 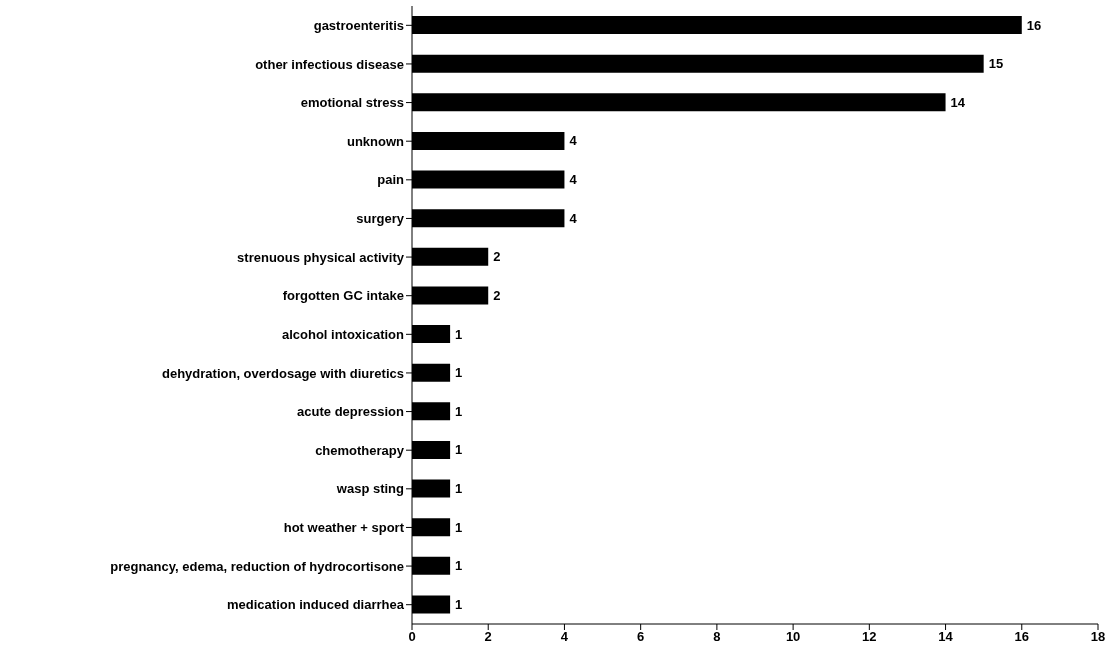 What do you see at coordinates (717, 637) in the screenshot?
I see `x-tick-label: 8` at bounding box center [717, 637].